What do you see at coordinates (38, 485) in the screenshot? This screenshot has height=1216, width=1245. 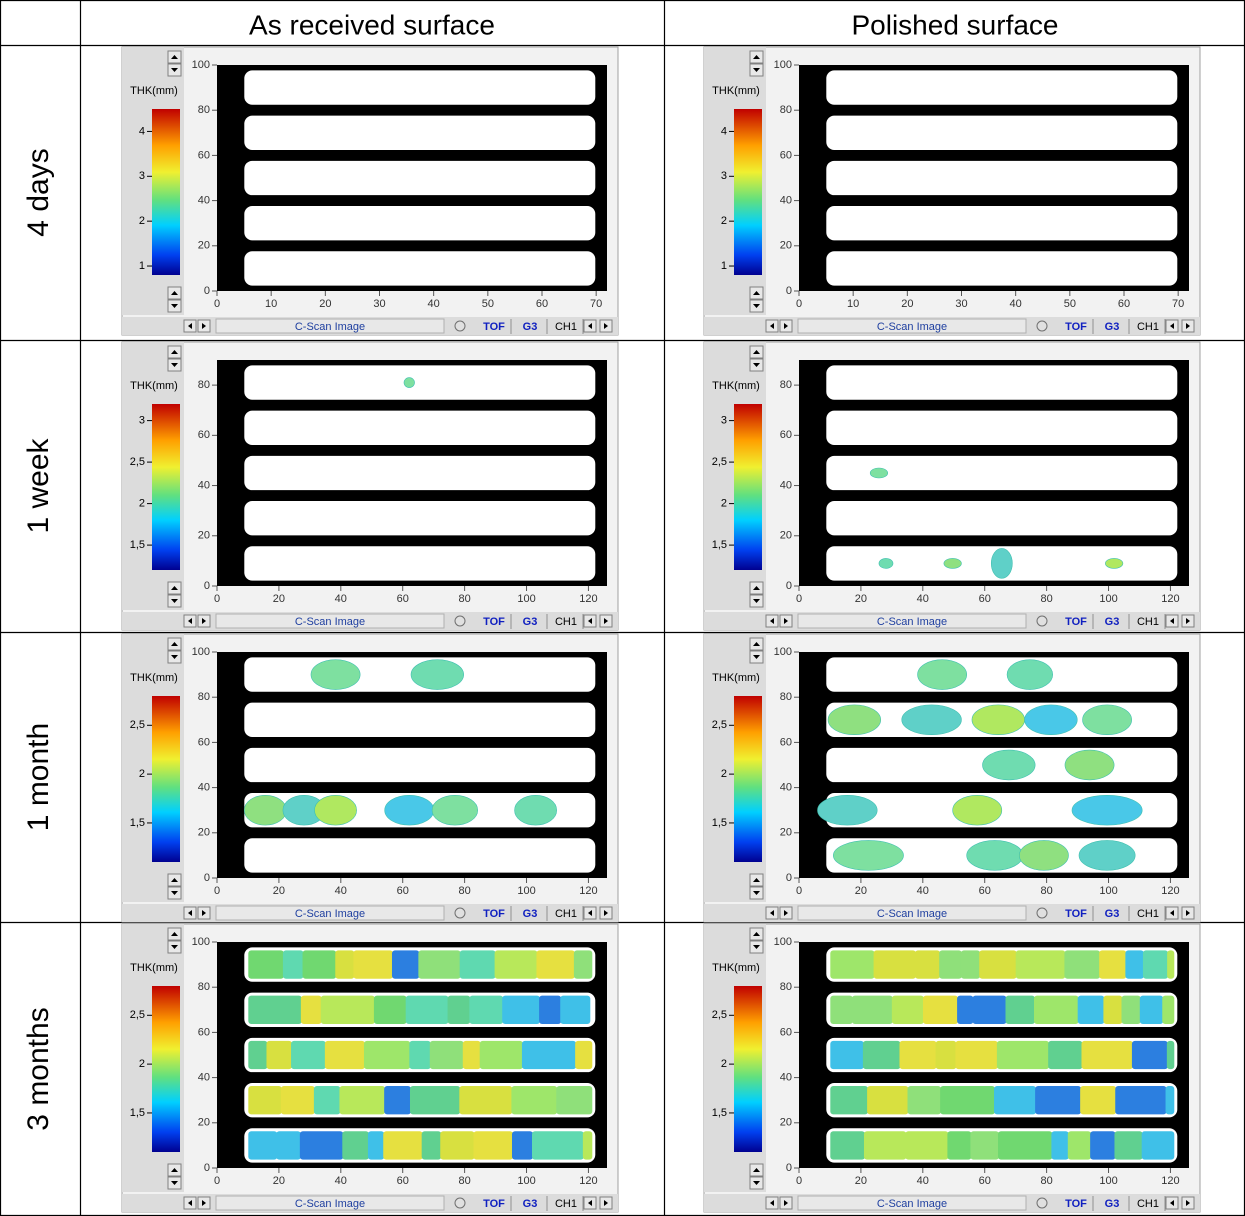 I see `row-label: 1 week` at bounding box center [38, 485].